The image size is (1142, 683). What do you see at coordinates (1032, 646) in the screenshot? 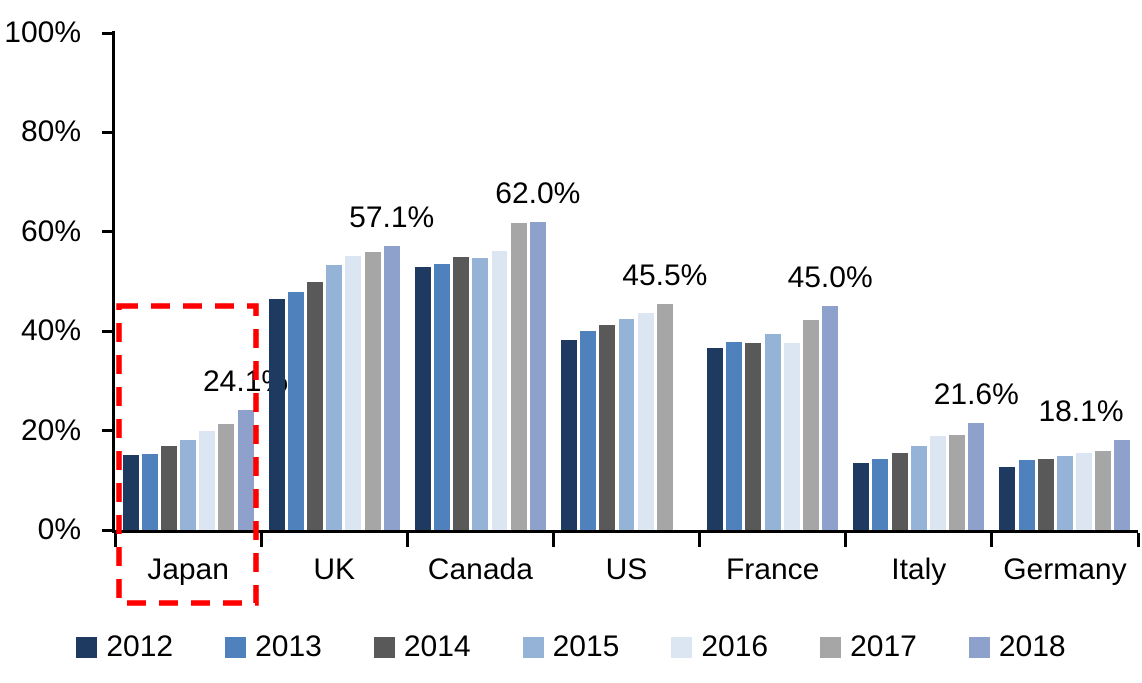
I see `legend-label-2018: 2018` at bounding box center [1032, 646].